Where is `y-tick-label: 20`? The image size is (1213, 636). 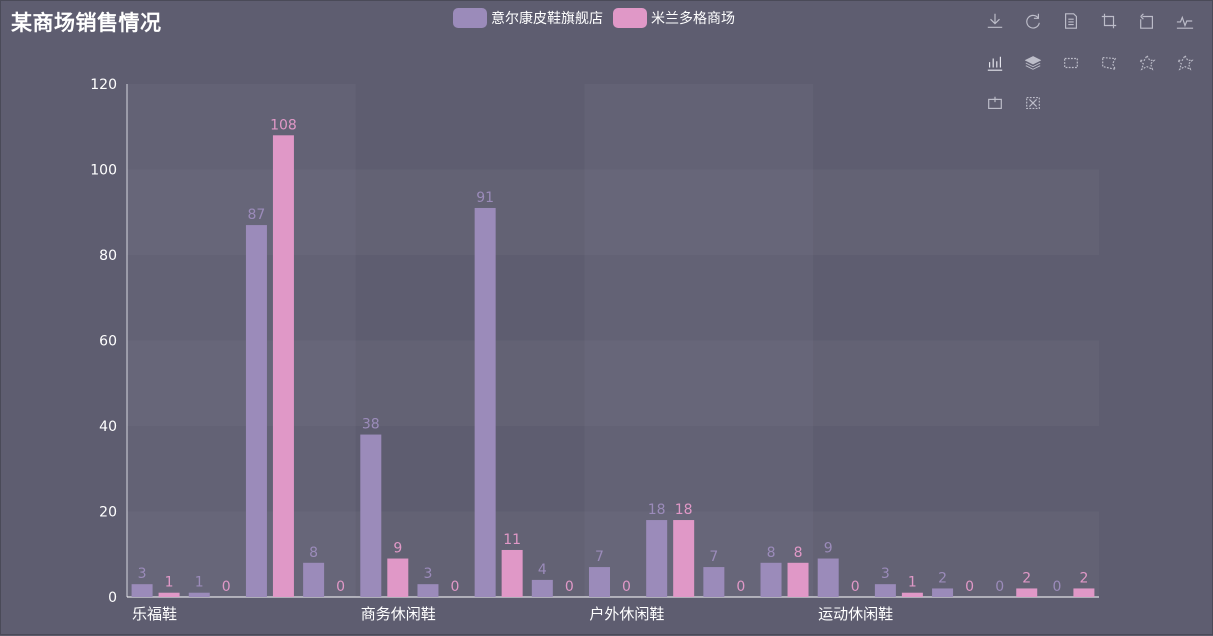 y-tick-label: 20 is located at coordinates (108, 513).